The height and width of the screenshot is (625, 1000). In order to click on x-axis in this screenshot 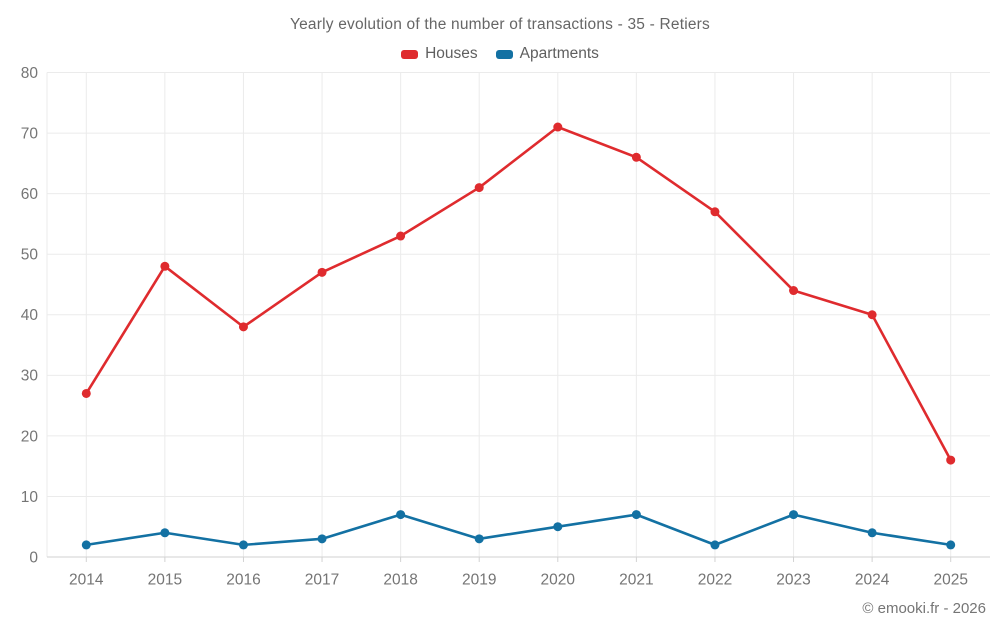, I will do `click(518, 559)`.